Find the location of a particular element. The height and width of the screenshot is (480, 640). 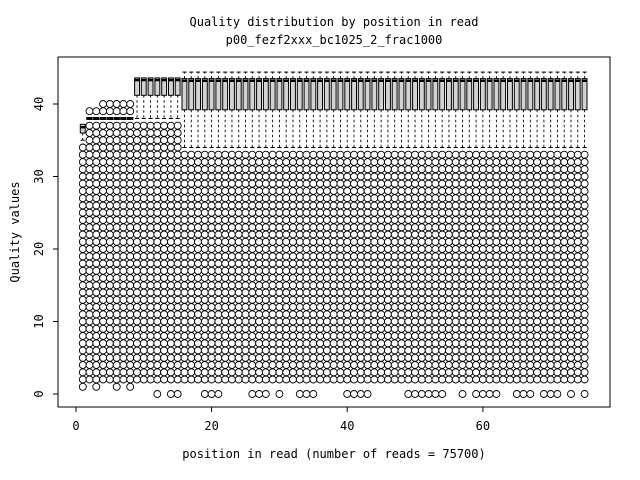

y-axis-label: Quality values is located at coordinates (15, 231).